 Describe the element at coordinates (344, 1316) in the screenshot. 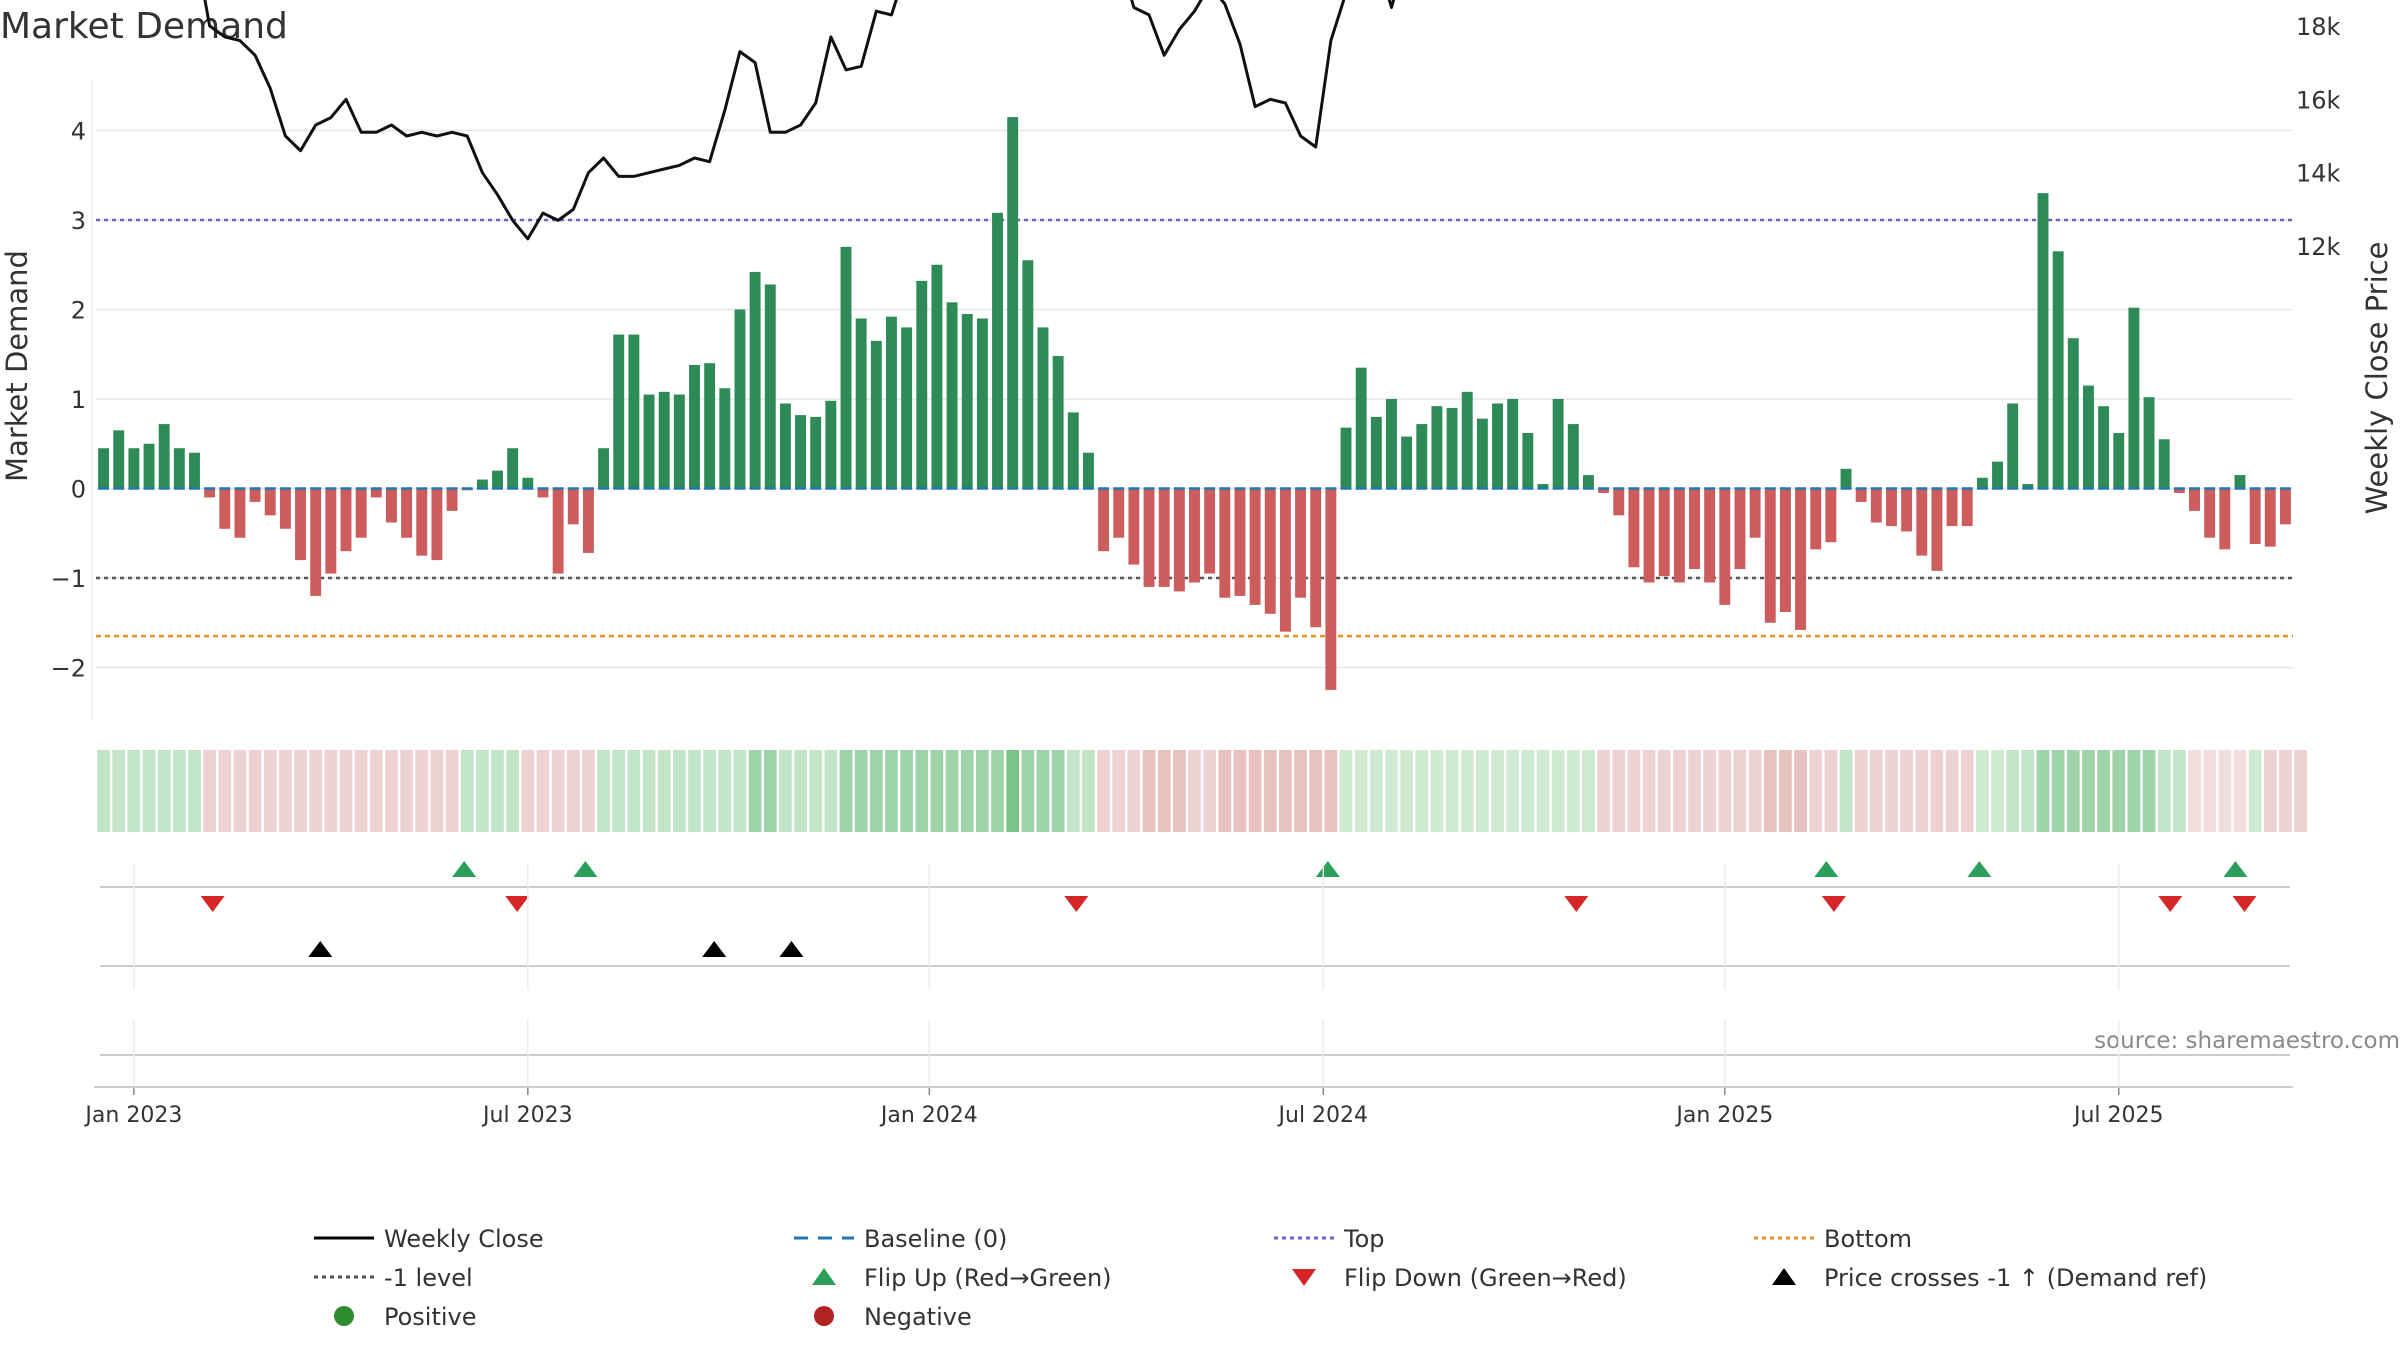

I see `legend-swatch-circle` at that location.